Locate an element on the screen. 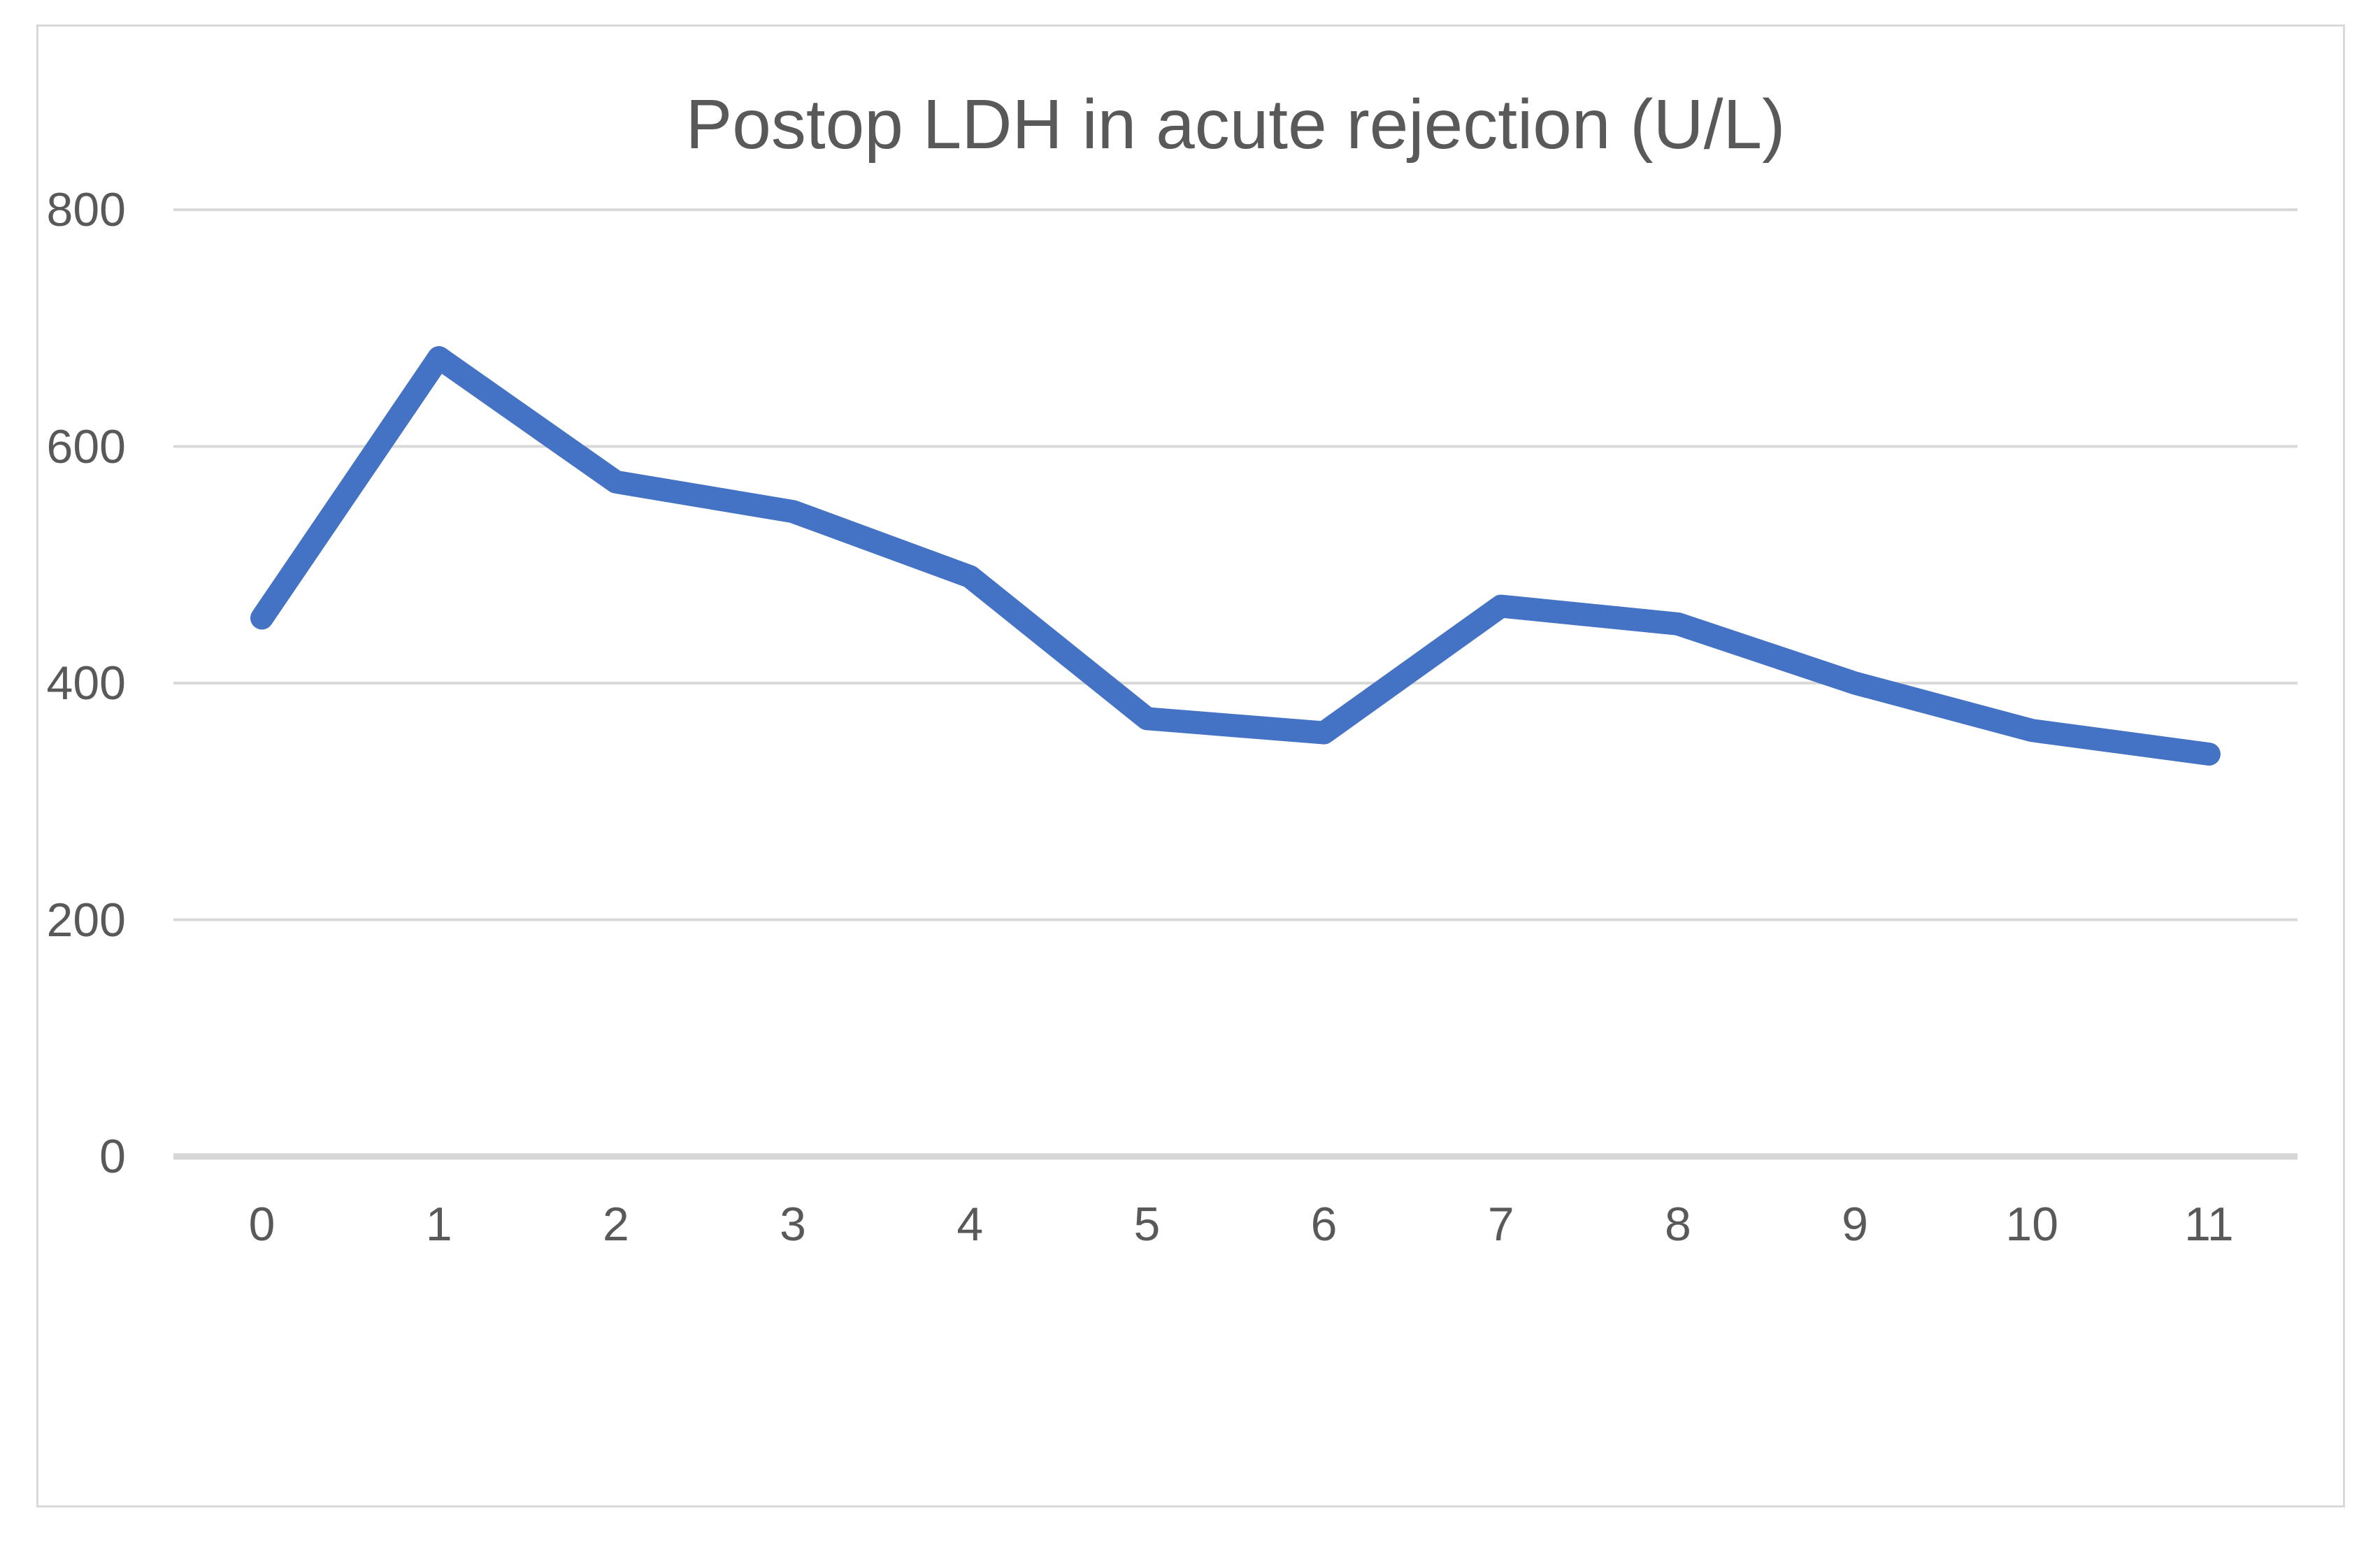  x-tick-label: 8 is located at coordinates (1677, 1224).